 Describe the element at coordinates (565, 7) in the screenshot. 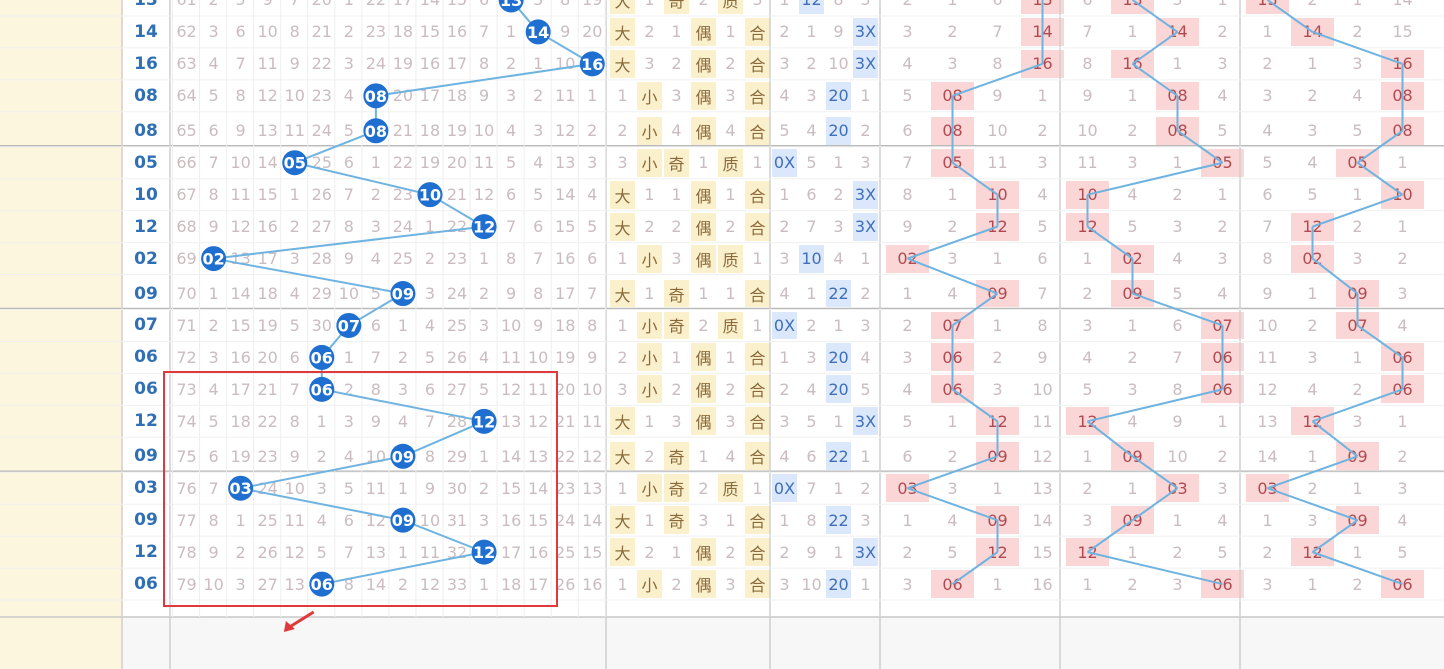

I see `miss-count: 8` at that location.